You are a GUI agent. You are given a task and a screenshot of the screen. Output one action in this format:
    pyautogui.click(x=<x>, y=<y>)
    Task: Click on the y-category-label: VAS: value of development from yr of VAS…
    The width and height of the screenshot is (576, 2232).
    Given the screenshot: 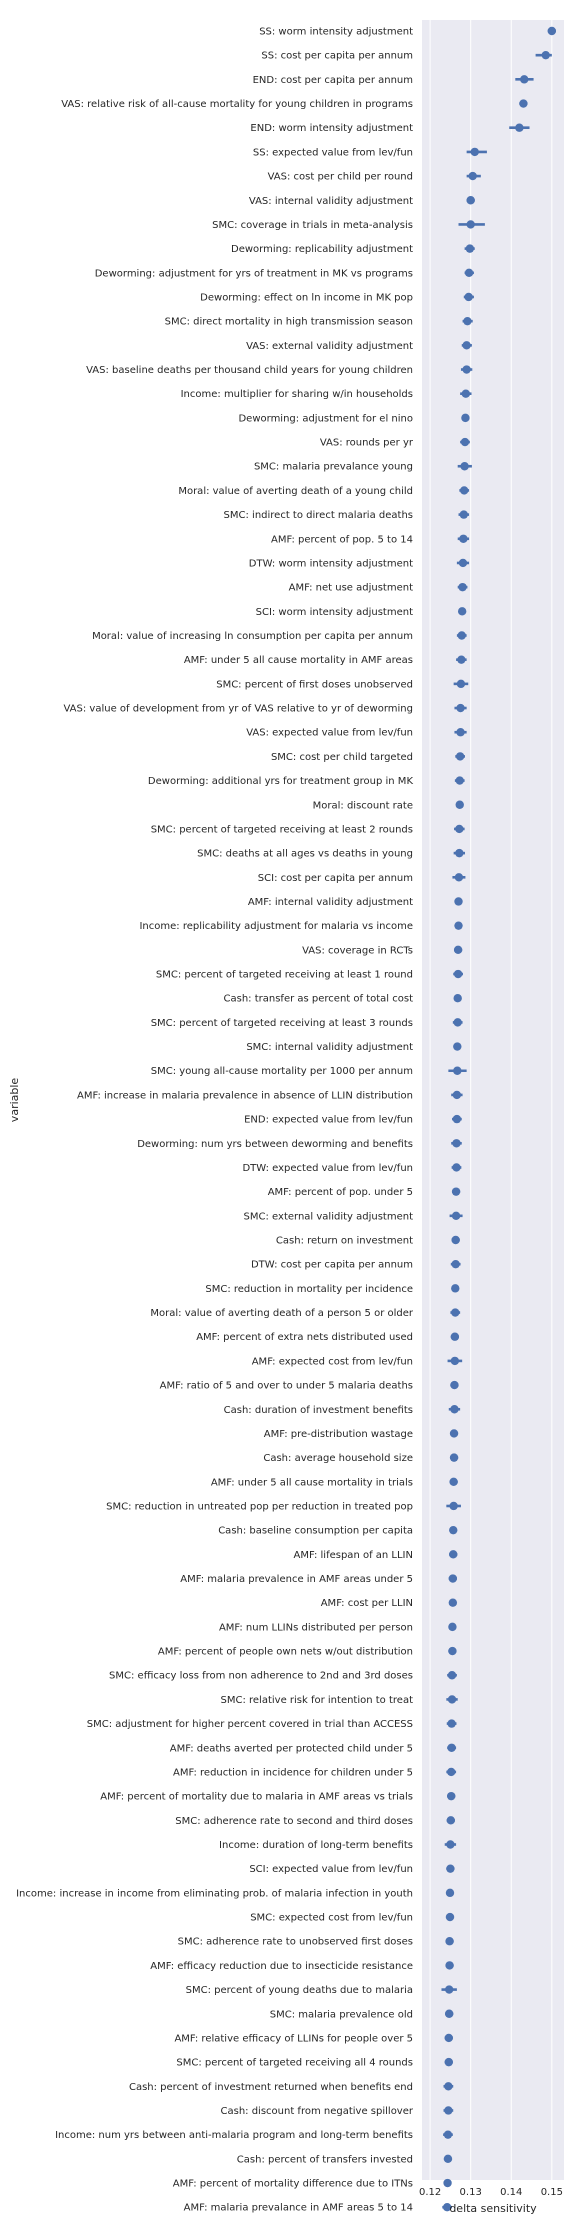 What is the action you would take?
    pyautogui.click(x=238, y=709)
    